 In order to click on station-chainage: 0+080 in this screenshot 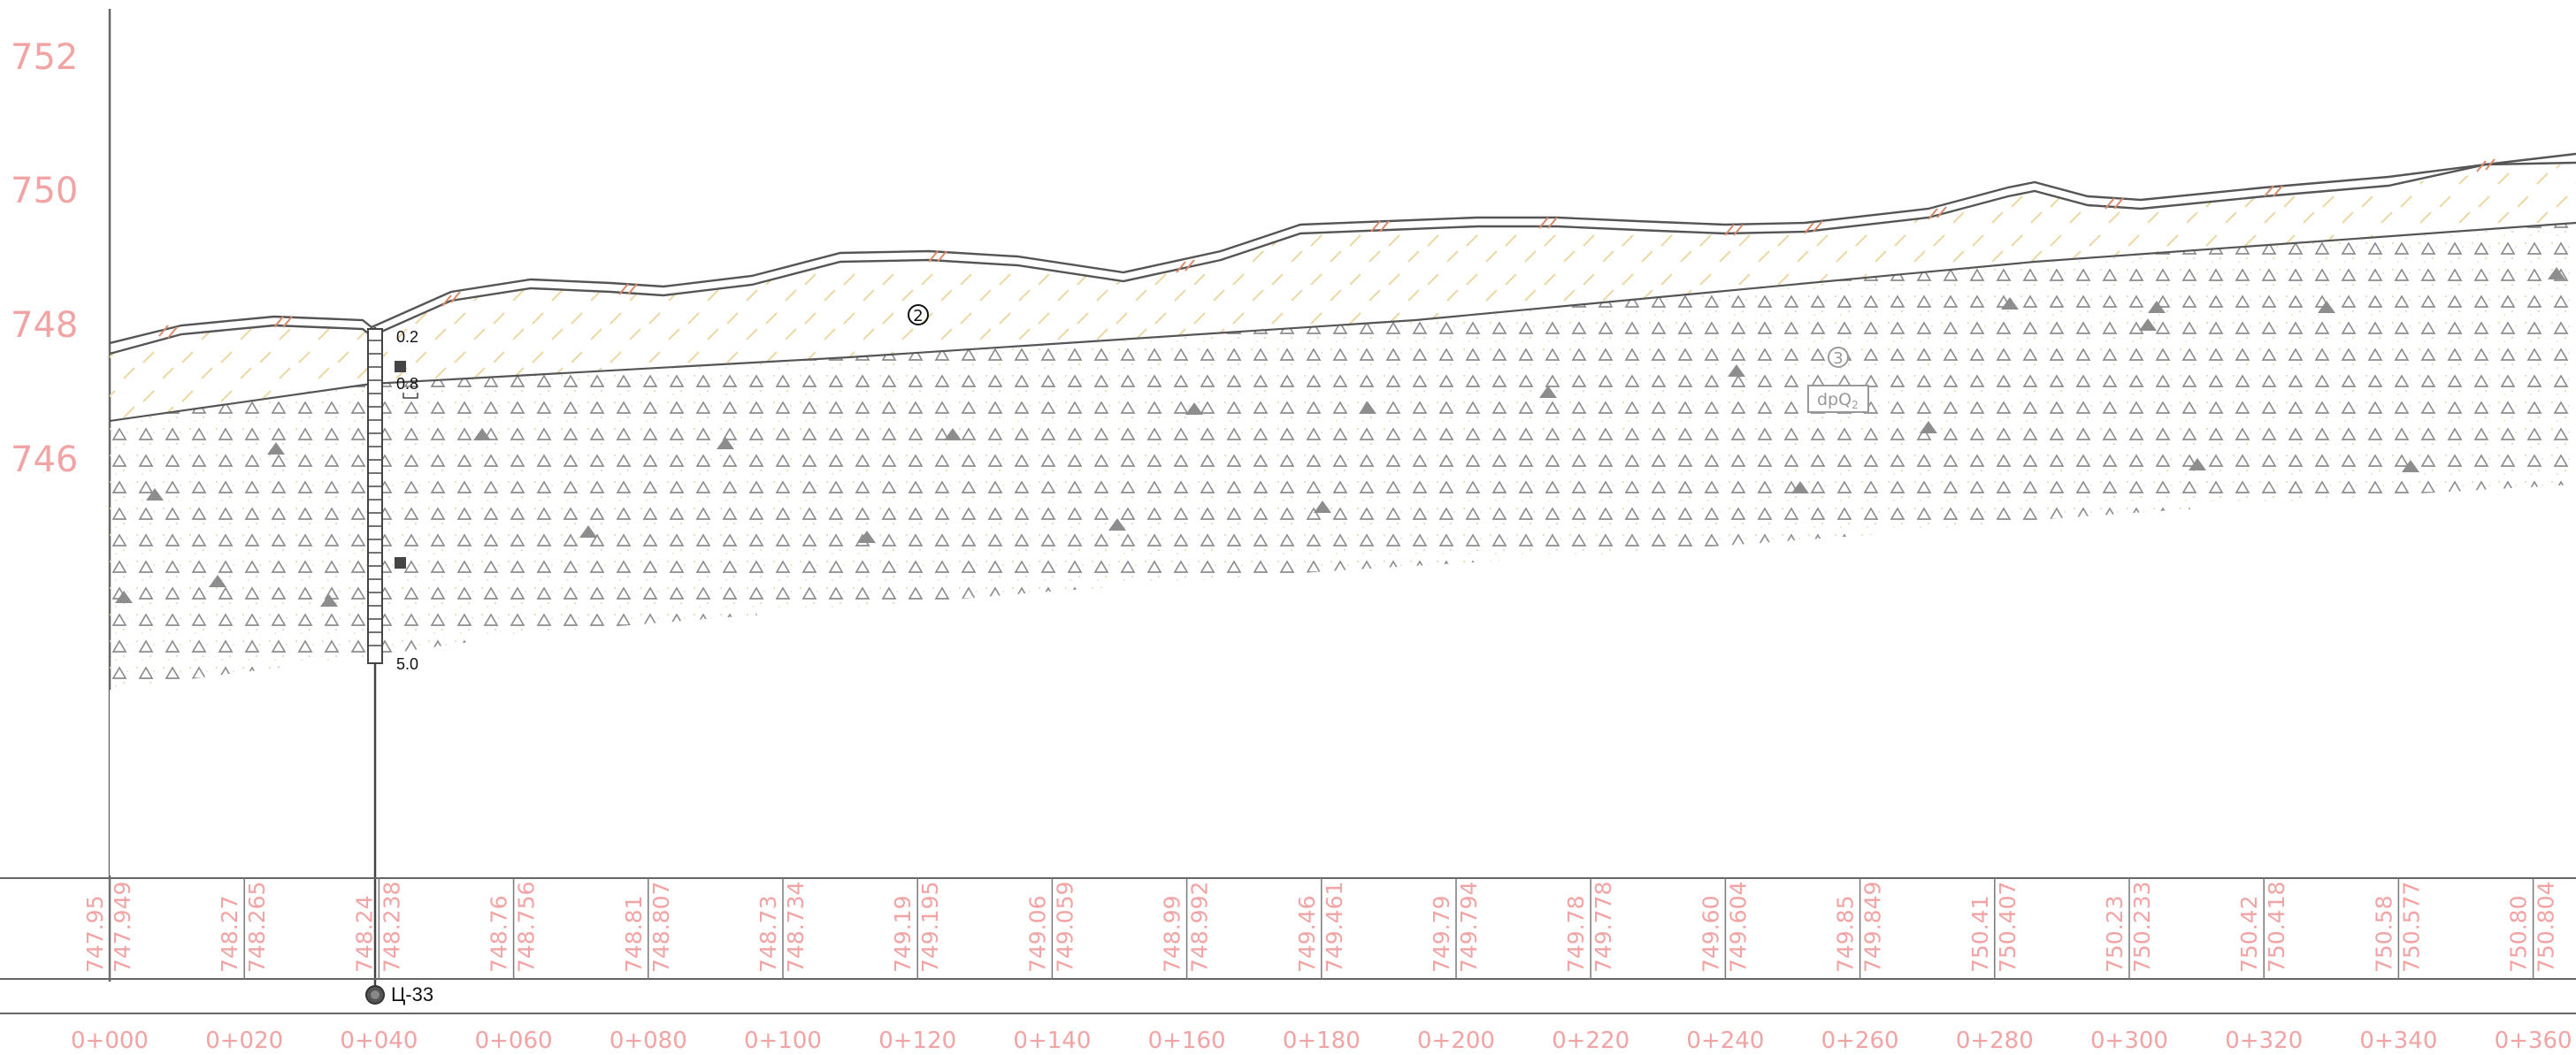, I will do `click(648, 1041)`.